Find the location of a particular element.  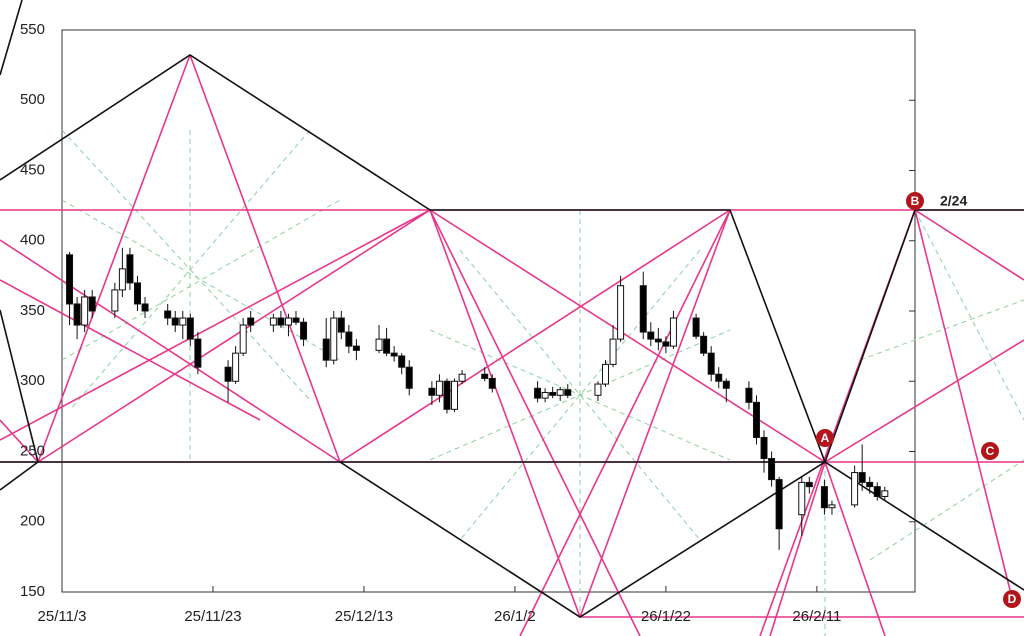

y-tick-label: 150 is located at coordinates (32, 591).